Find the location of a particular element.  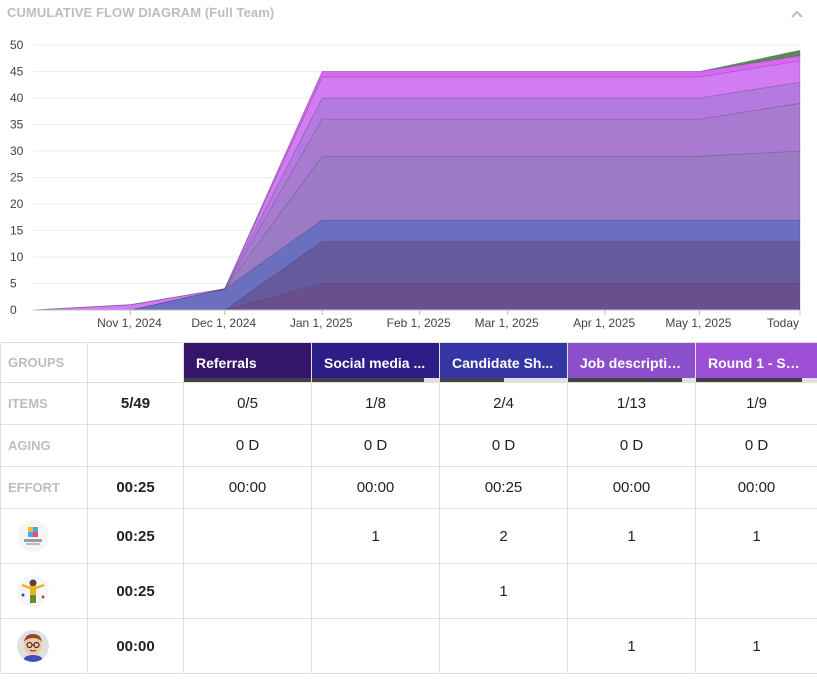

items-cell: 2/4 is located at coordinates (503, 403).